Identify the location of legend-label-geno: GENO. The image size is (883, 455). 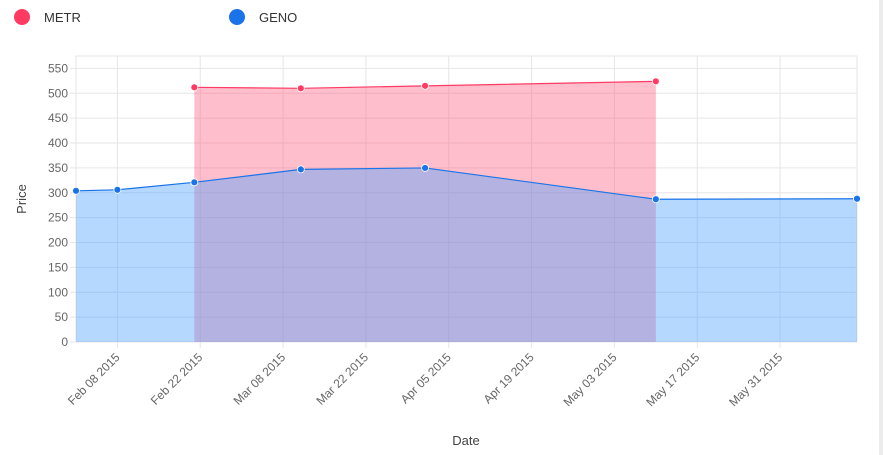
(278, 17).